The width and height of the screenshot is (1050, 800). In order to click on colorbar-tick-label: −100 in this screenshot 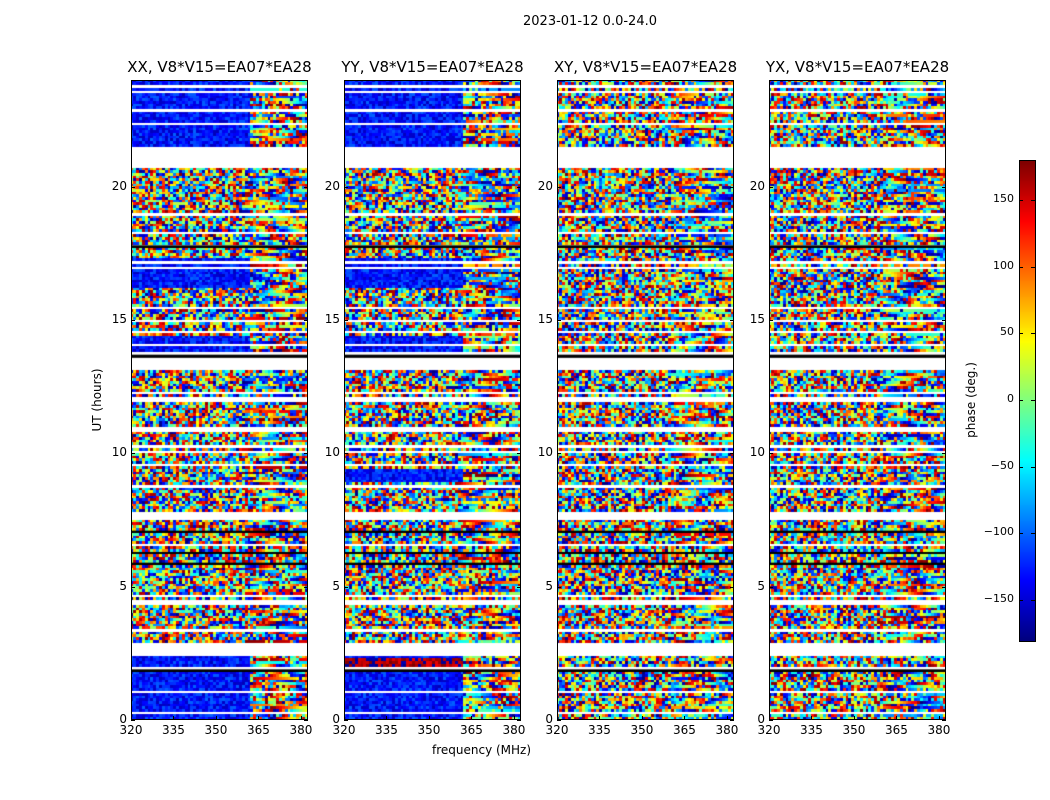, I will do `click(998, 532)`.